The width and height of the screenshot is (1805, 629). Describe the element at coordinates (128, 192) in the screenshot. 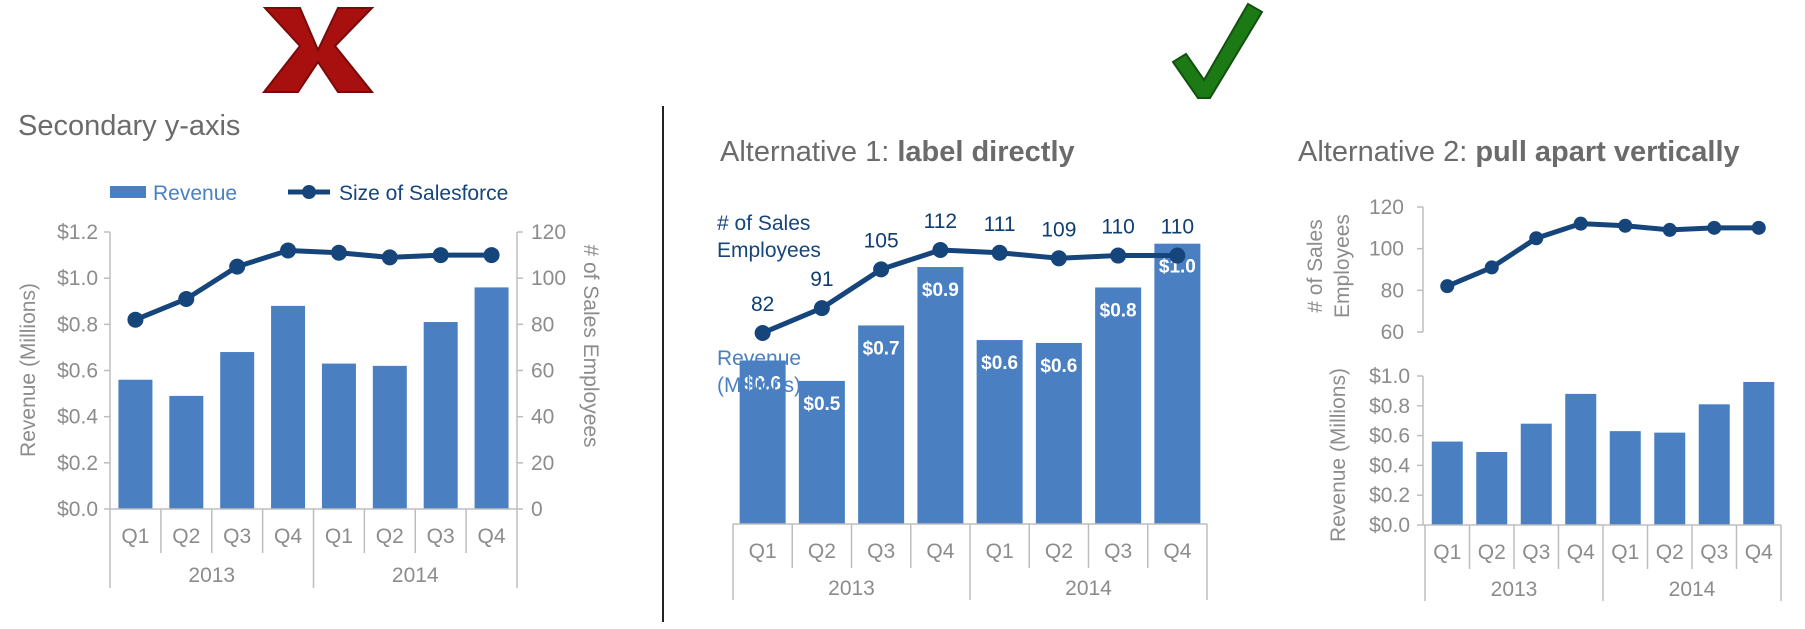

I see `legend-revenue-swatch` at that location.